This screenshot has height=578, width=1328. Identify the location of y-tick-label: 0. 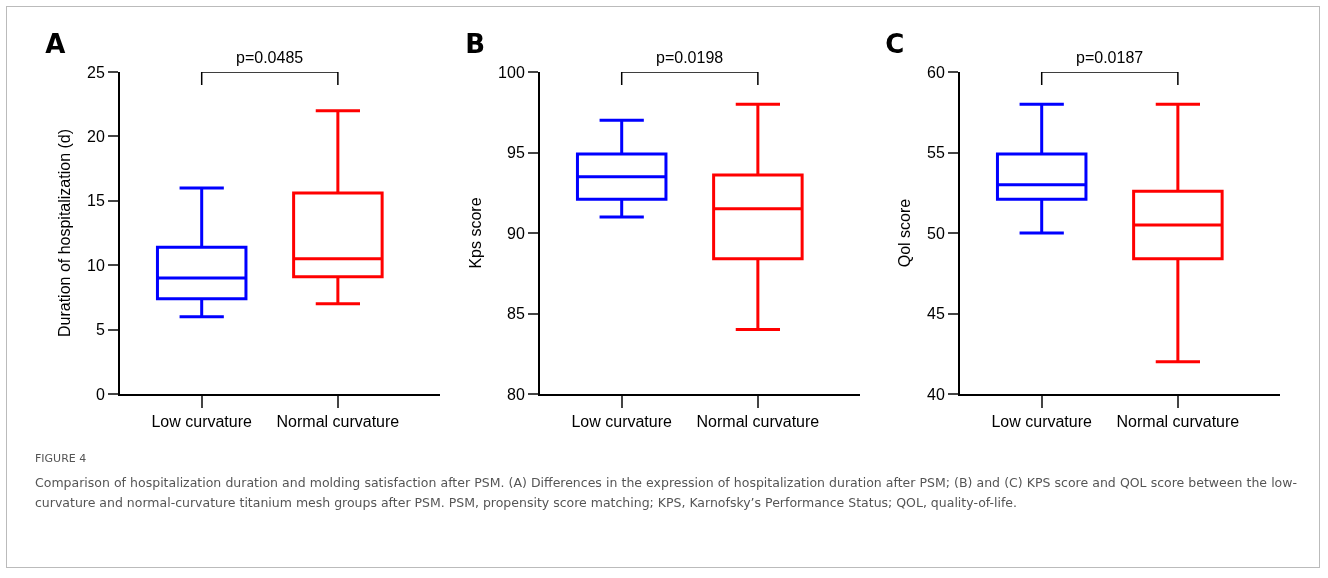
(100, 394).